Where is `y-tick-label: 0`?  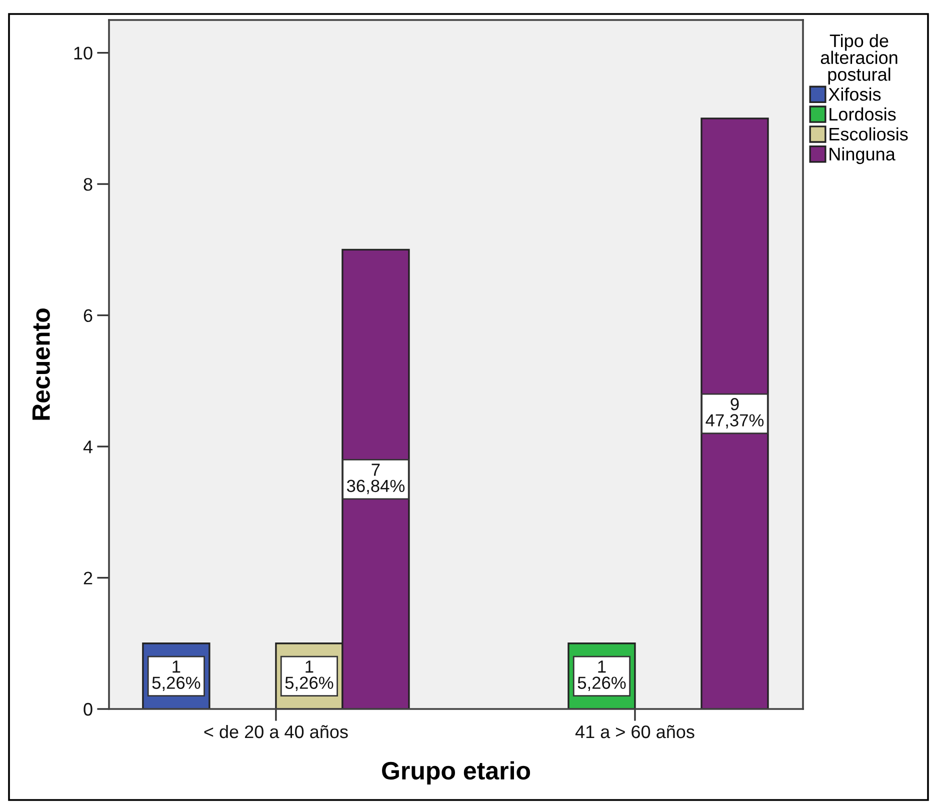 y-tick-label: 0 is located at coordinates (88, 709).